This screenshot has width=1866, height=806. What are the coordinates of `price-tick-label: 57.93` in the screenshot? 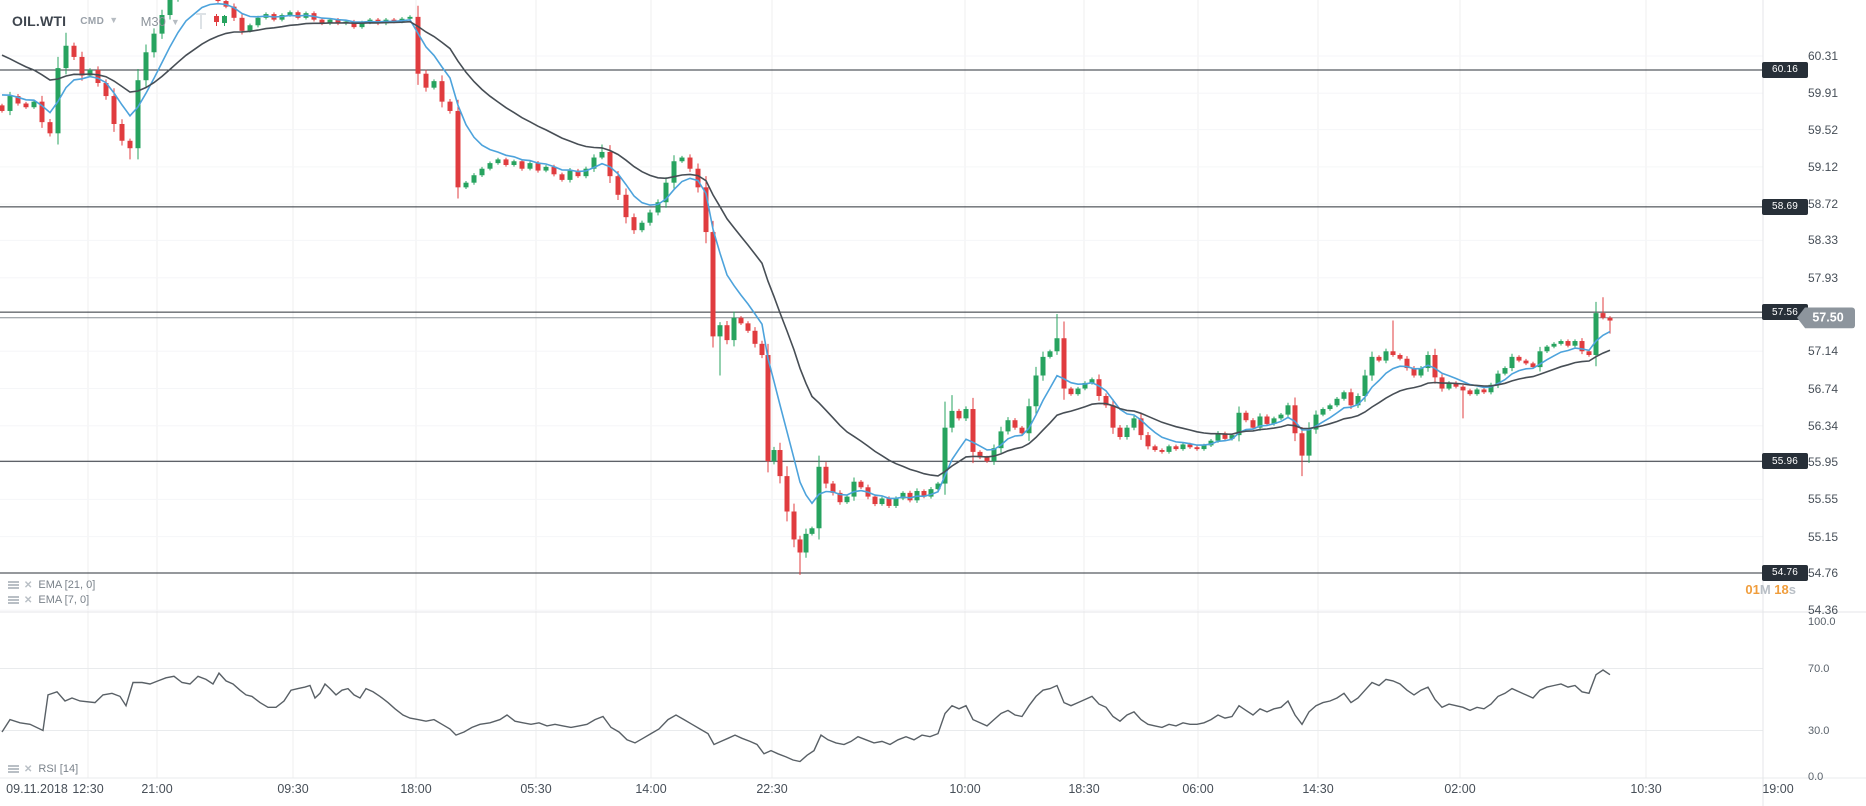 It's located at (1823, 277).